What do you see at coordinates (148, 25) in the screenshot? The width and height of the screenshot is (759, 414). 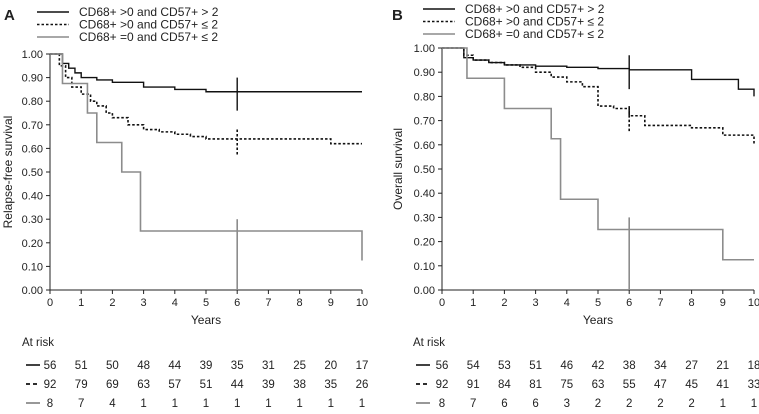 I see `legend-entry: CD68+ >0 and CD57+ ≤ 2` at bounding box center [148, 25].